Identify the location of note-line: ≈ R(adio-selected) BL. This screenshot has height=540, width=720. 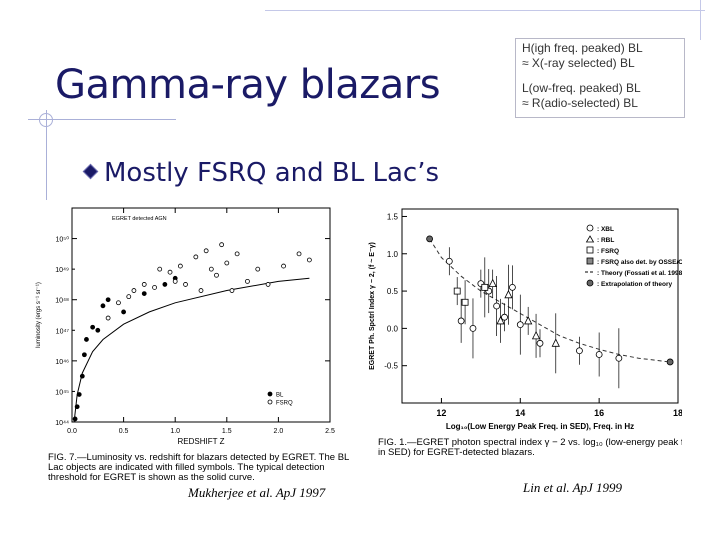
(580, 103).